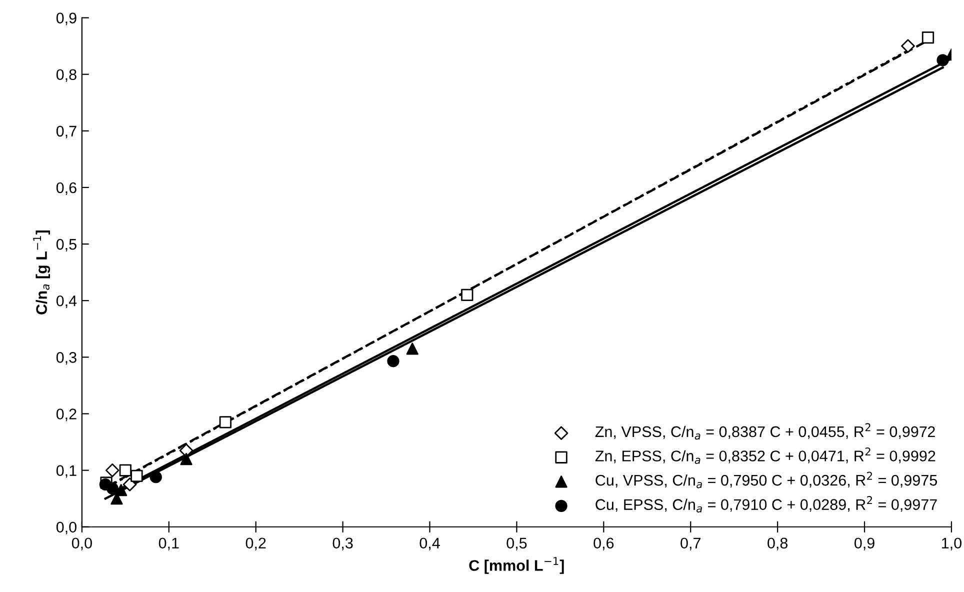 The height and width of the screenshot is (592, 964). I want to click on x-tick-label: 0,7, so click(690, 544).